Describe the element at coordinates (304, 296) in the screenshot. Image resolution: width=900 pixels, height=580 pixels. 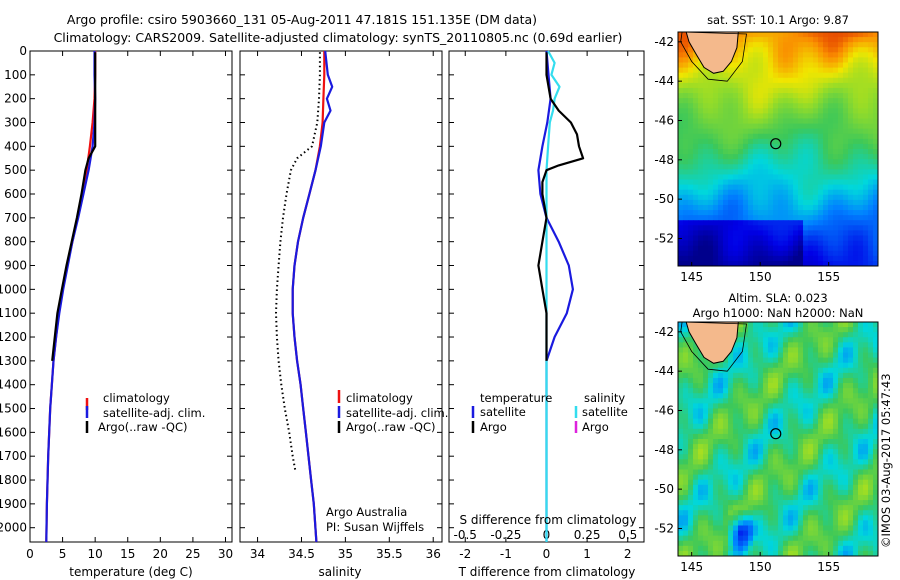
I see `salinity-lines` at that location.